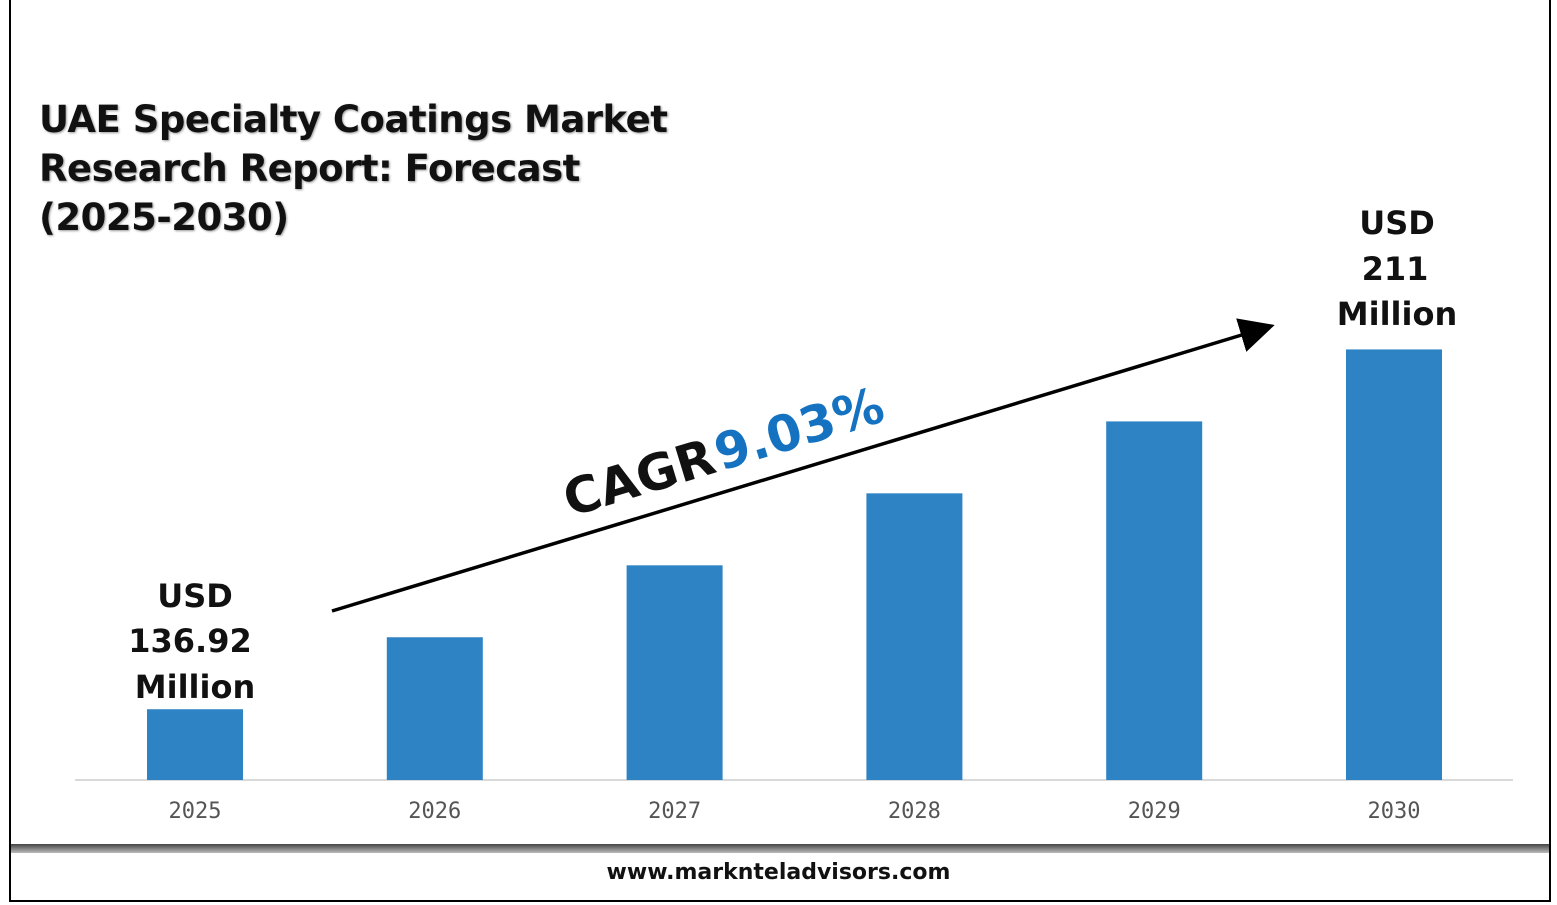 Image resolution: width=1557 pixels, height=905 pixels. I want to click on x-tick-label: 2025, so click(195, 811).